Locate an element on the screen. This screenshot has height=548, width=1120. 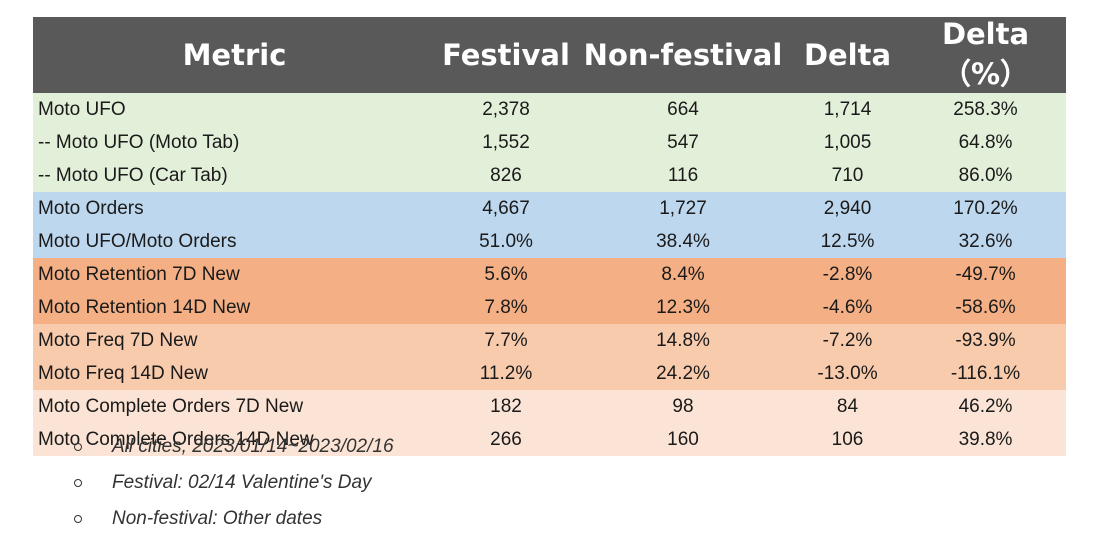
list-item: Non-festival: Other dates is located at coordinates (233, 522).